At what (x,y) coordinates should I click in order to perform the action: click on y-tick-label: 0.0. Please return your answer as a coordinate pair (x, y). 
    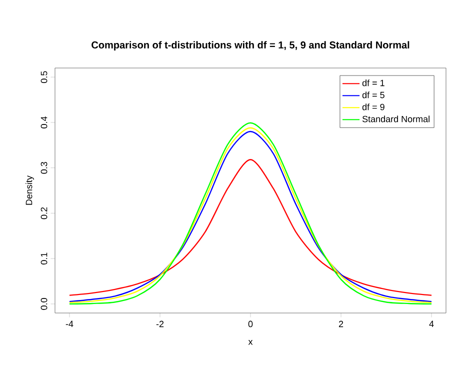
    Looking at the image, I should click on (44, 304).